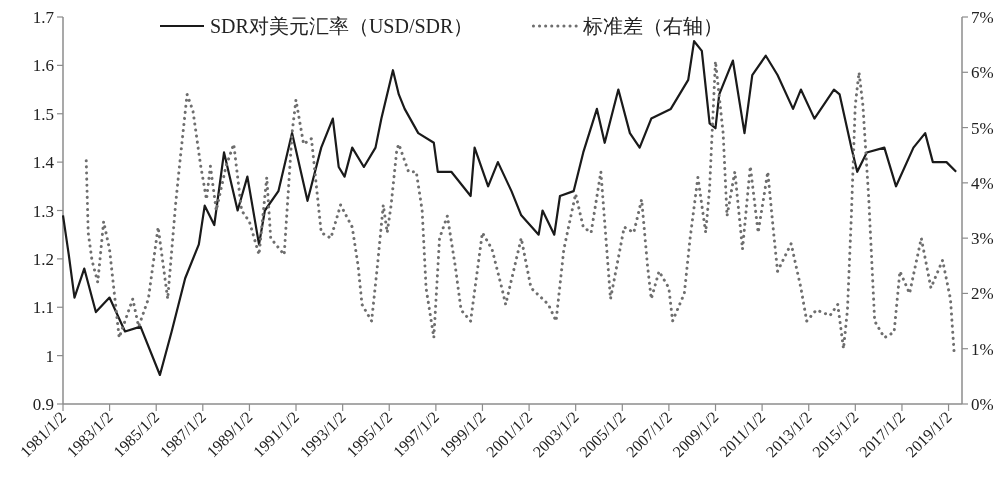  Describe the element at coordinates (49, 356) in the screenshot. I see `y-tick-label: 1` at that location.